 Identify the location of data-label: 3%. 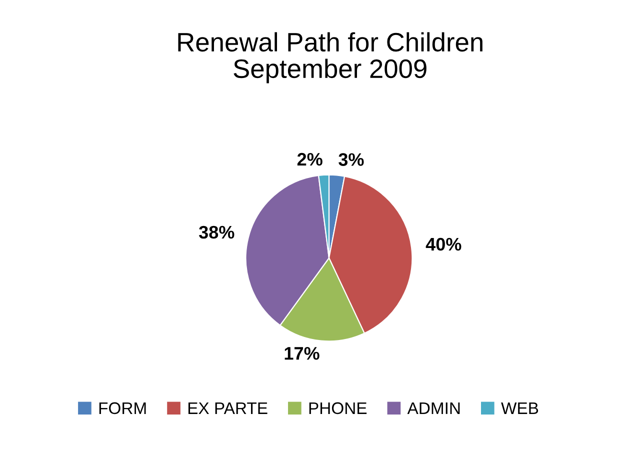
(351, 159).